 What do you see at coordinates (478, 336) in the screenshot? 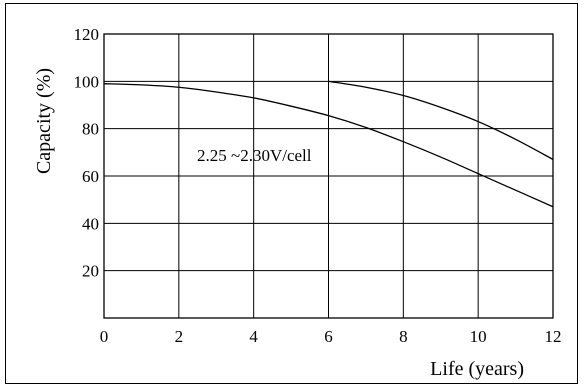
I see `x-tick-label: 10` at bounding box center [478, 336].